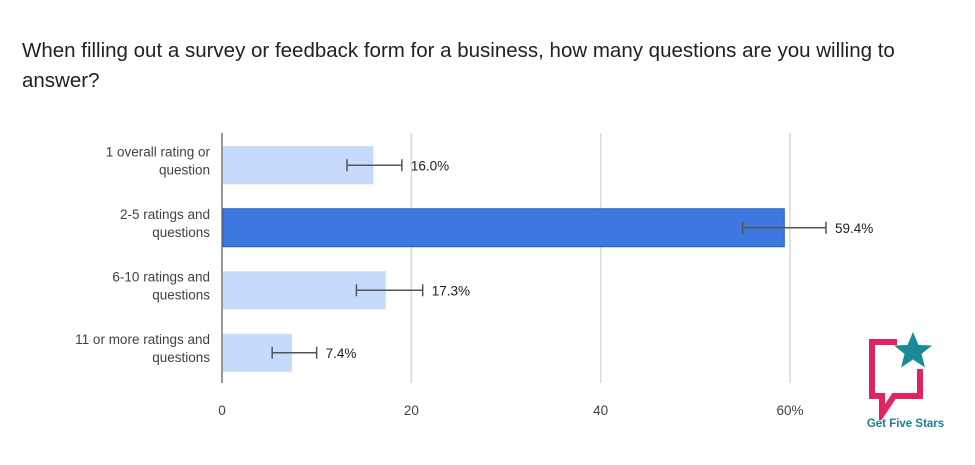 This screenshot has height=465, width=975. I want to click on x-tick-label: 0, so click(222, 410).